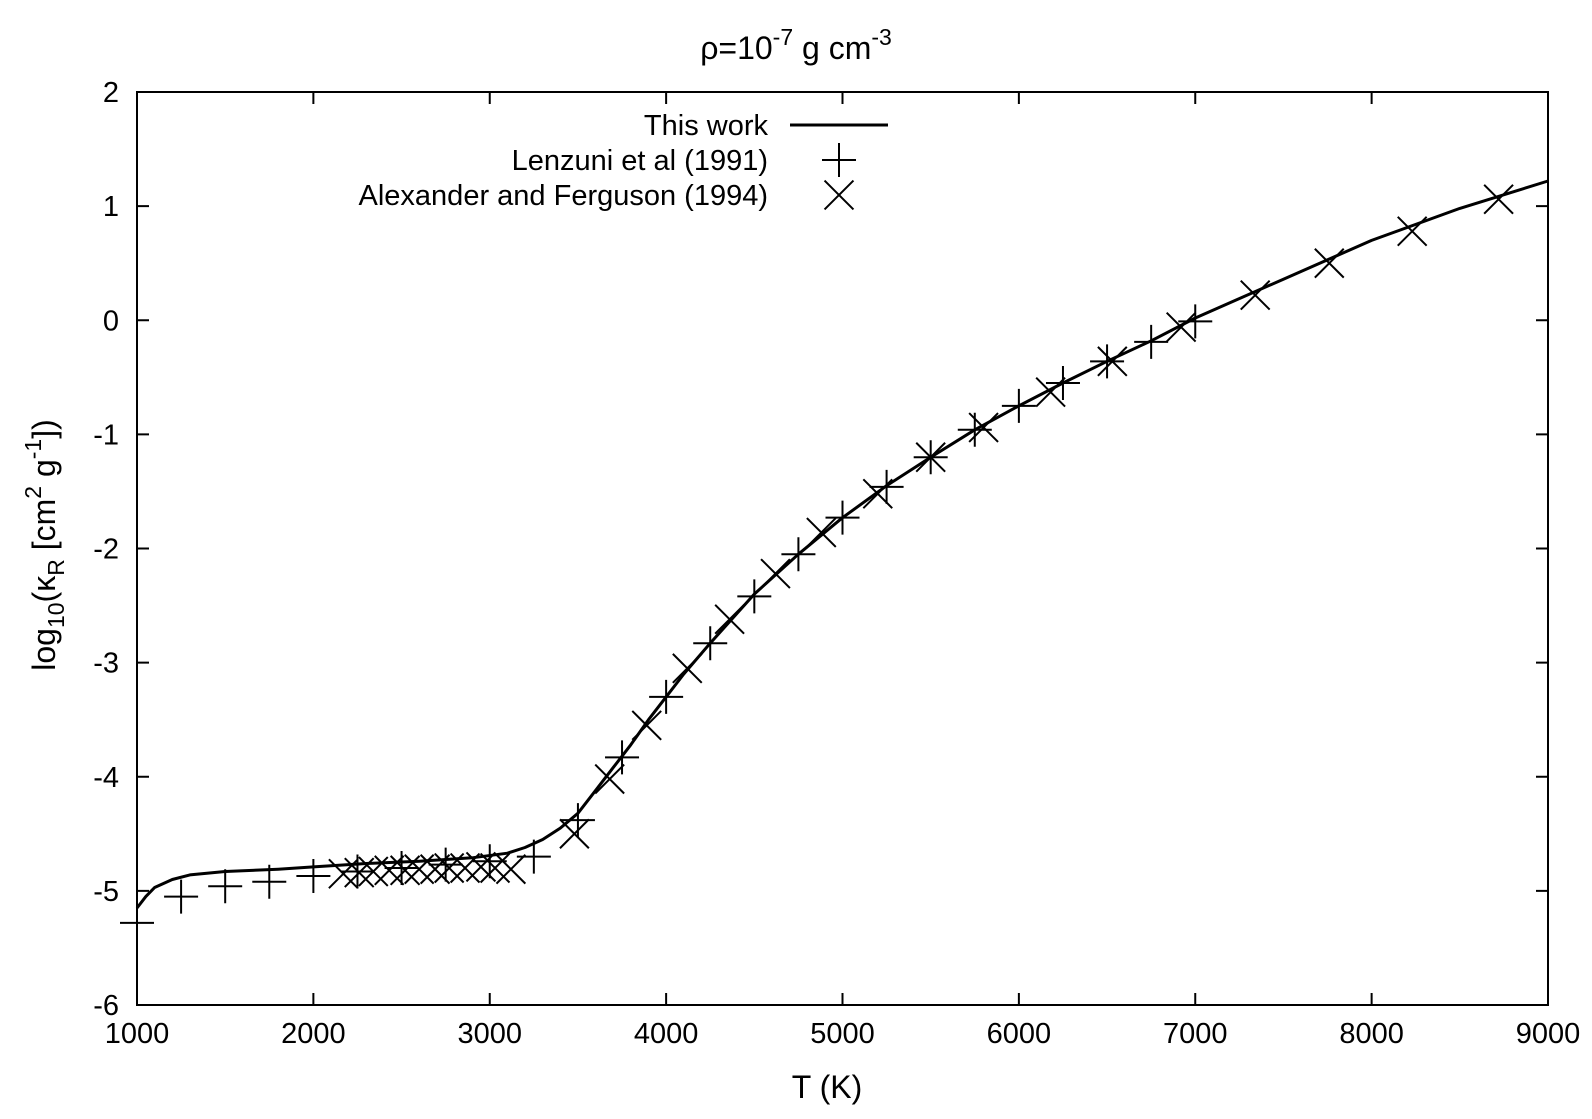 This screenshot has height=1119, width=1592. Describe the element at coordinates (106, 1006) in the screenshot. I see `y-tick-label: -6` at that location.